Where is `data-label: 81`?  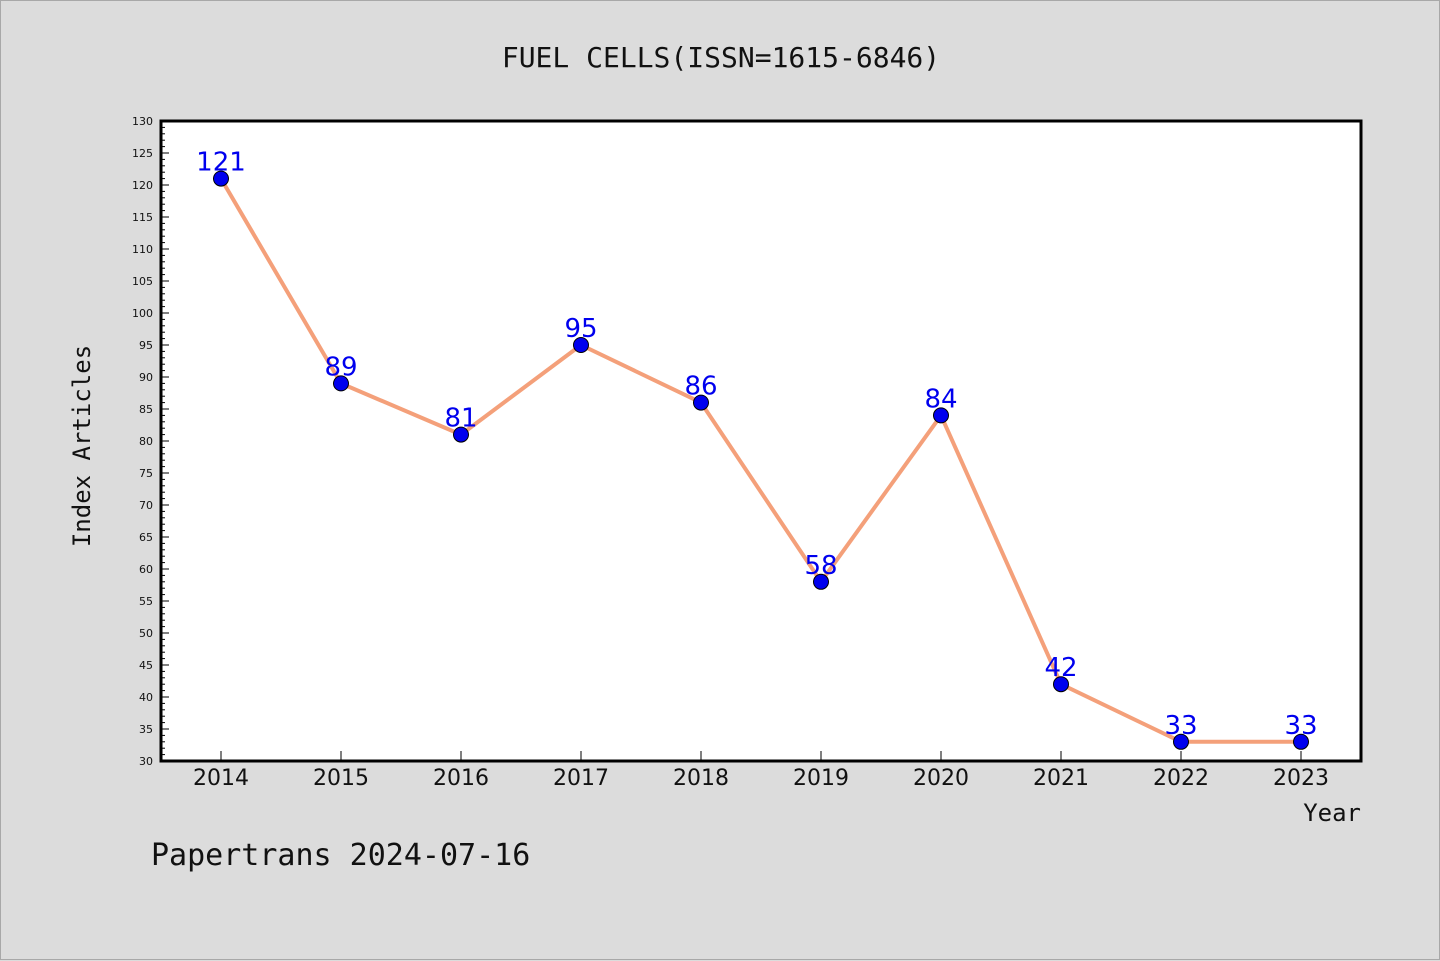 data-label: 81 is located at coordinates (460, 419).